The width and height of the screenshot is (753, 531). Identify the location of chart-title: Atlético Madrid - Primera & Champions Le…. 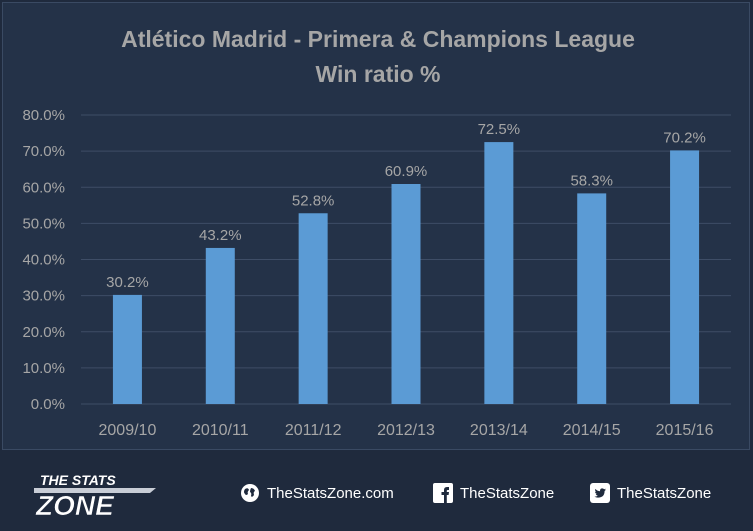
(378, 39).